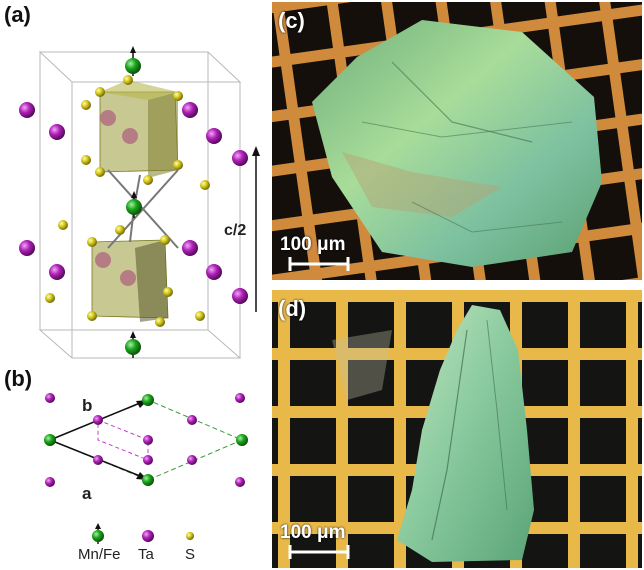  I want to click on scale-label-d: 100 μm, so click(313, 532).